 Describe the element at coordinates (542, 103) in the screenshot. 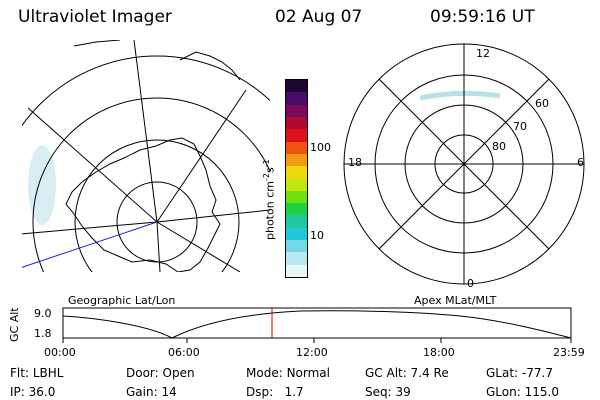

I see `mlat-label-60: 60` at that location.